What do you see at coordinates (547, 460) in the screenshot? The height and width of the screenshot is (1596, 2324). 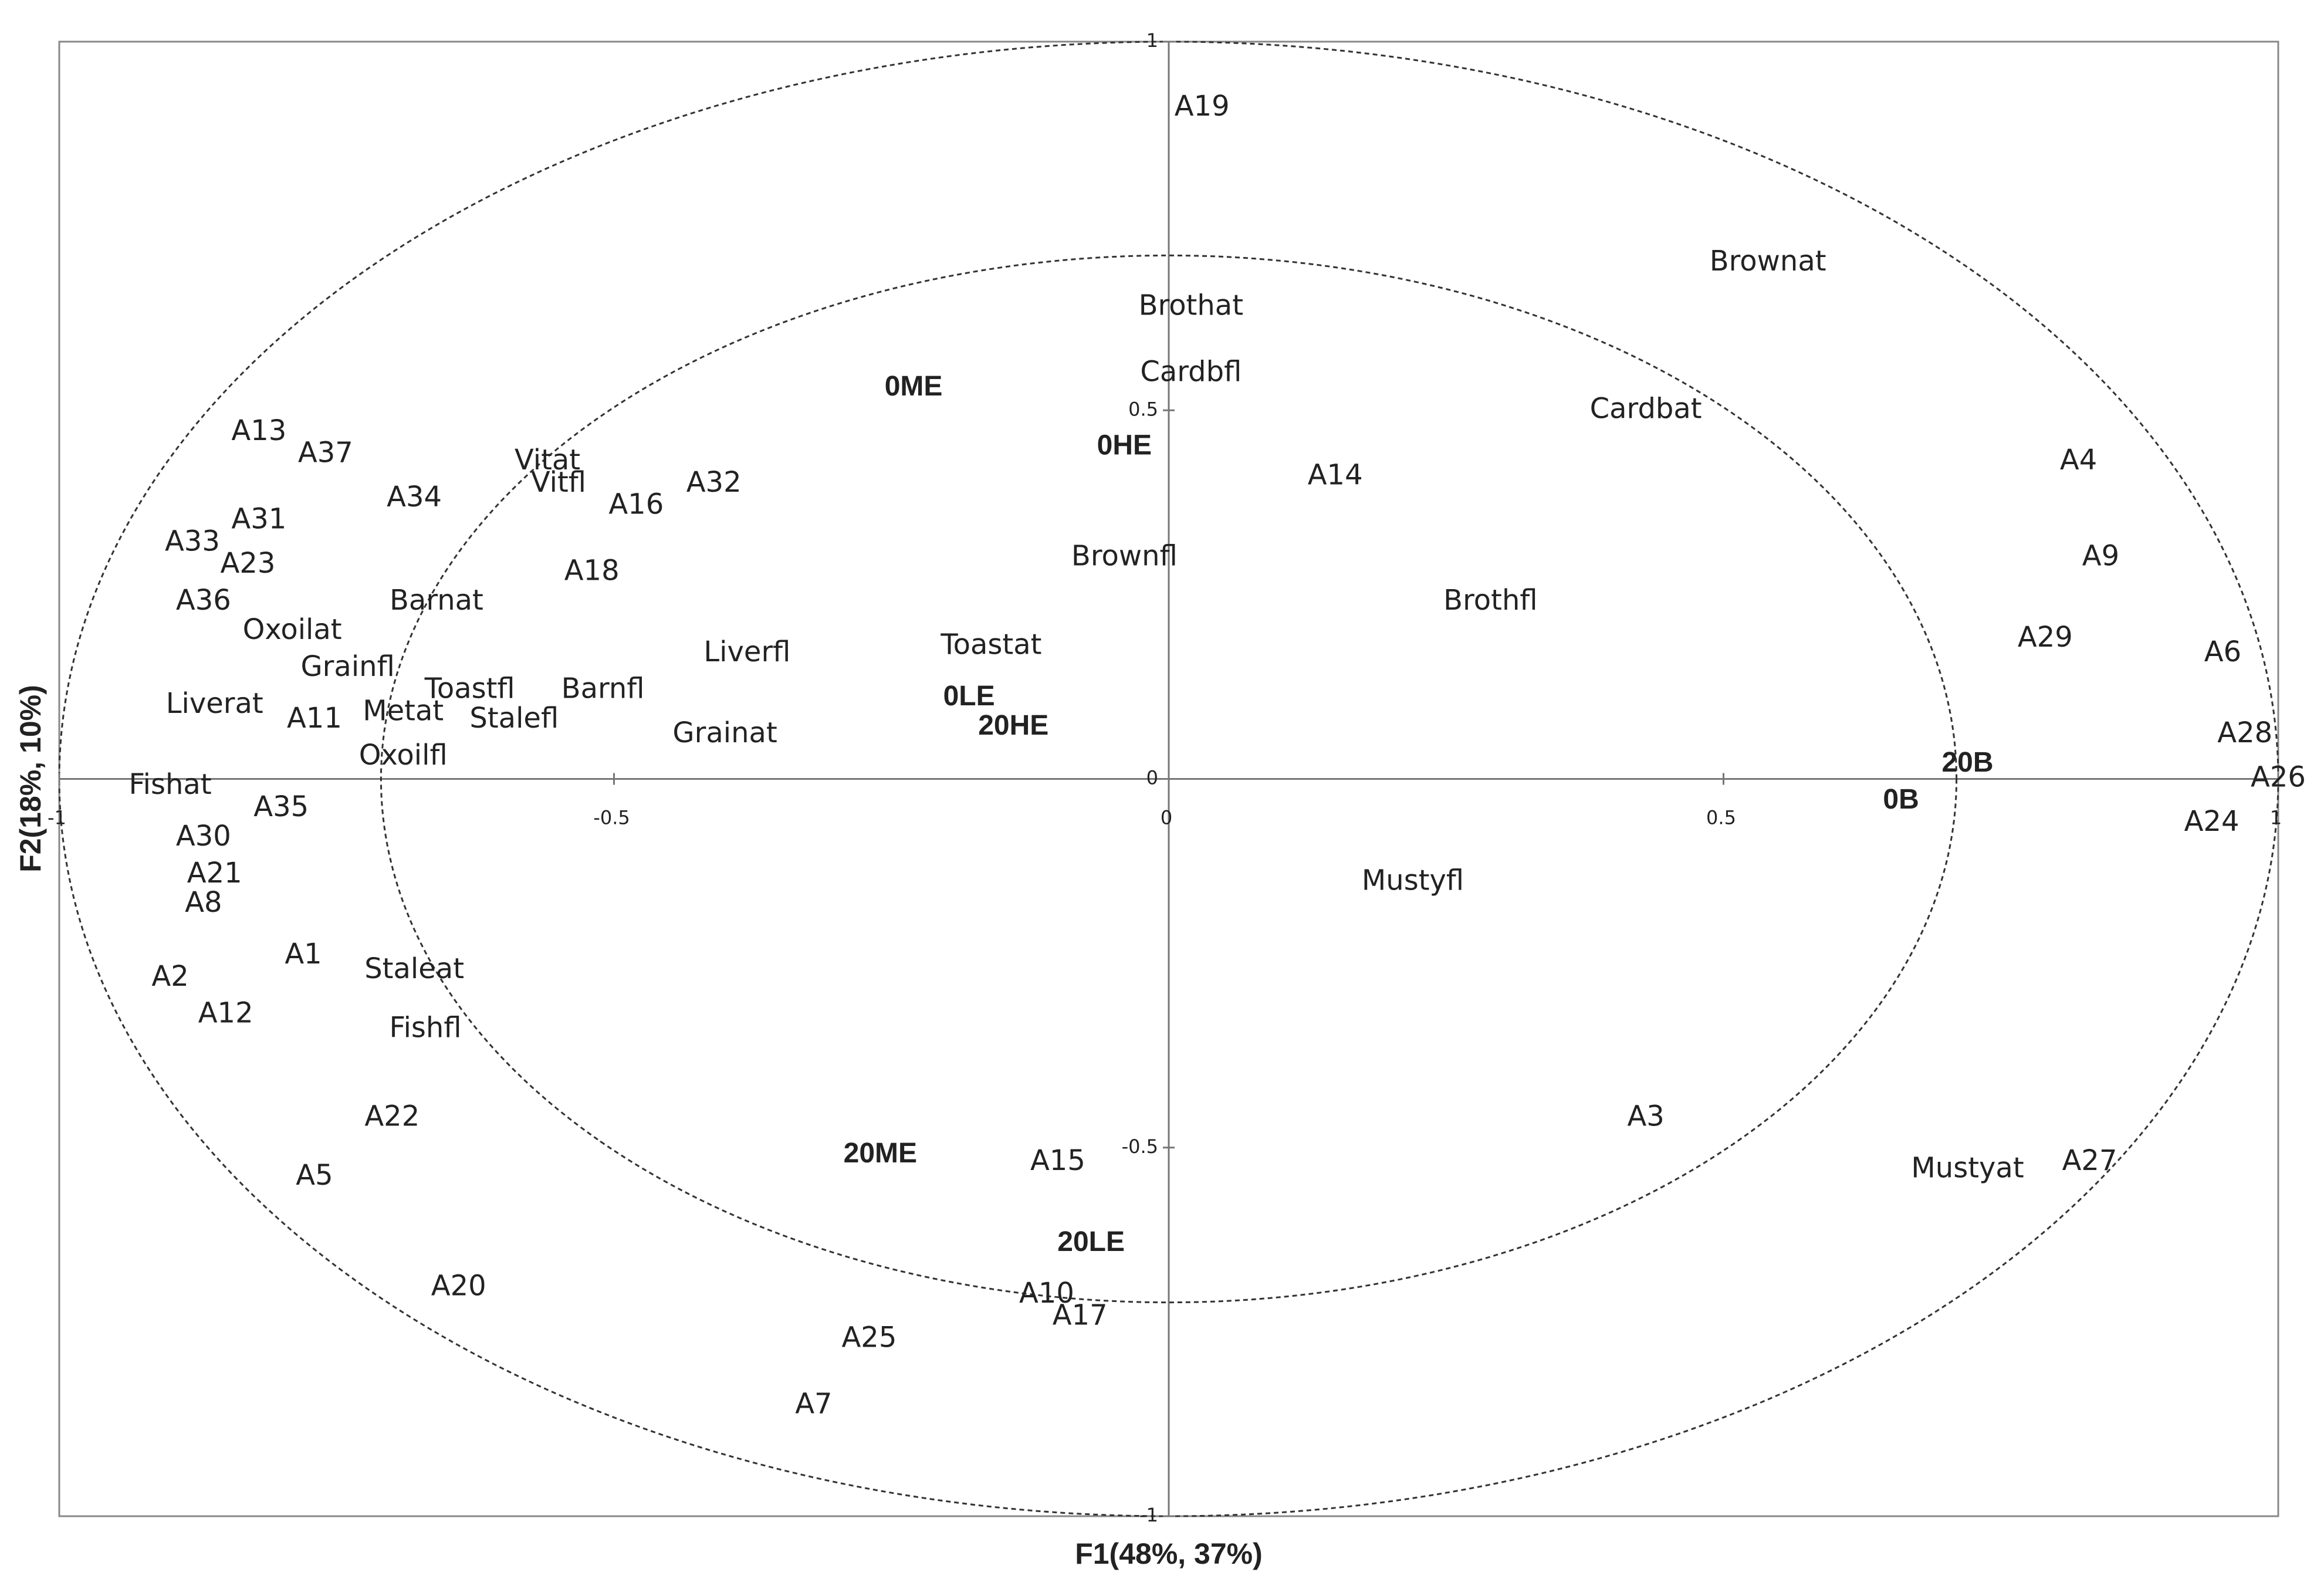 I see `point-label: Vitat` at bounding box center [547, 460].